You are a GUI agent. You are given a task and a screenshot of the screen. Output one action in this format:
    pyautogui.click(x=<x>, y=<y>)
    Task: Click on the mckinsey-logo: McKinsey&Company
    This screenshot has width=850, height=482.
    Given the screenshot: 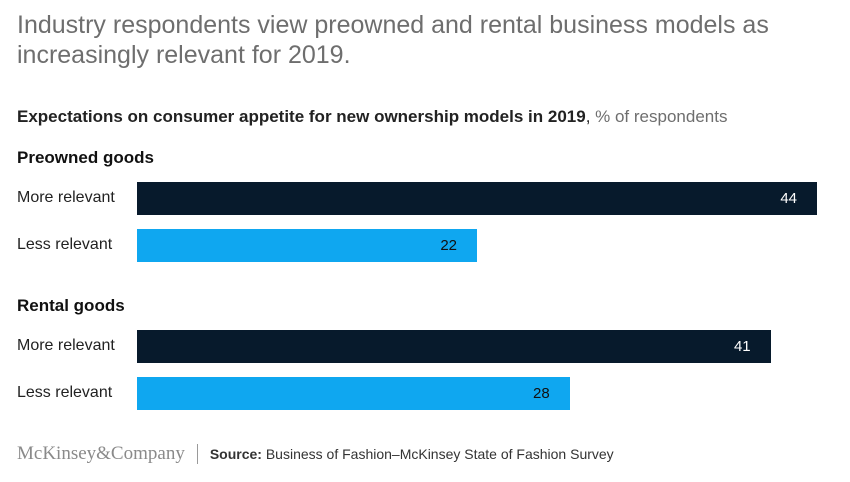 What is the action you would take?
    pyautogui.click(x=101, y=453)
    